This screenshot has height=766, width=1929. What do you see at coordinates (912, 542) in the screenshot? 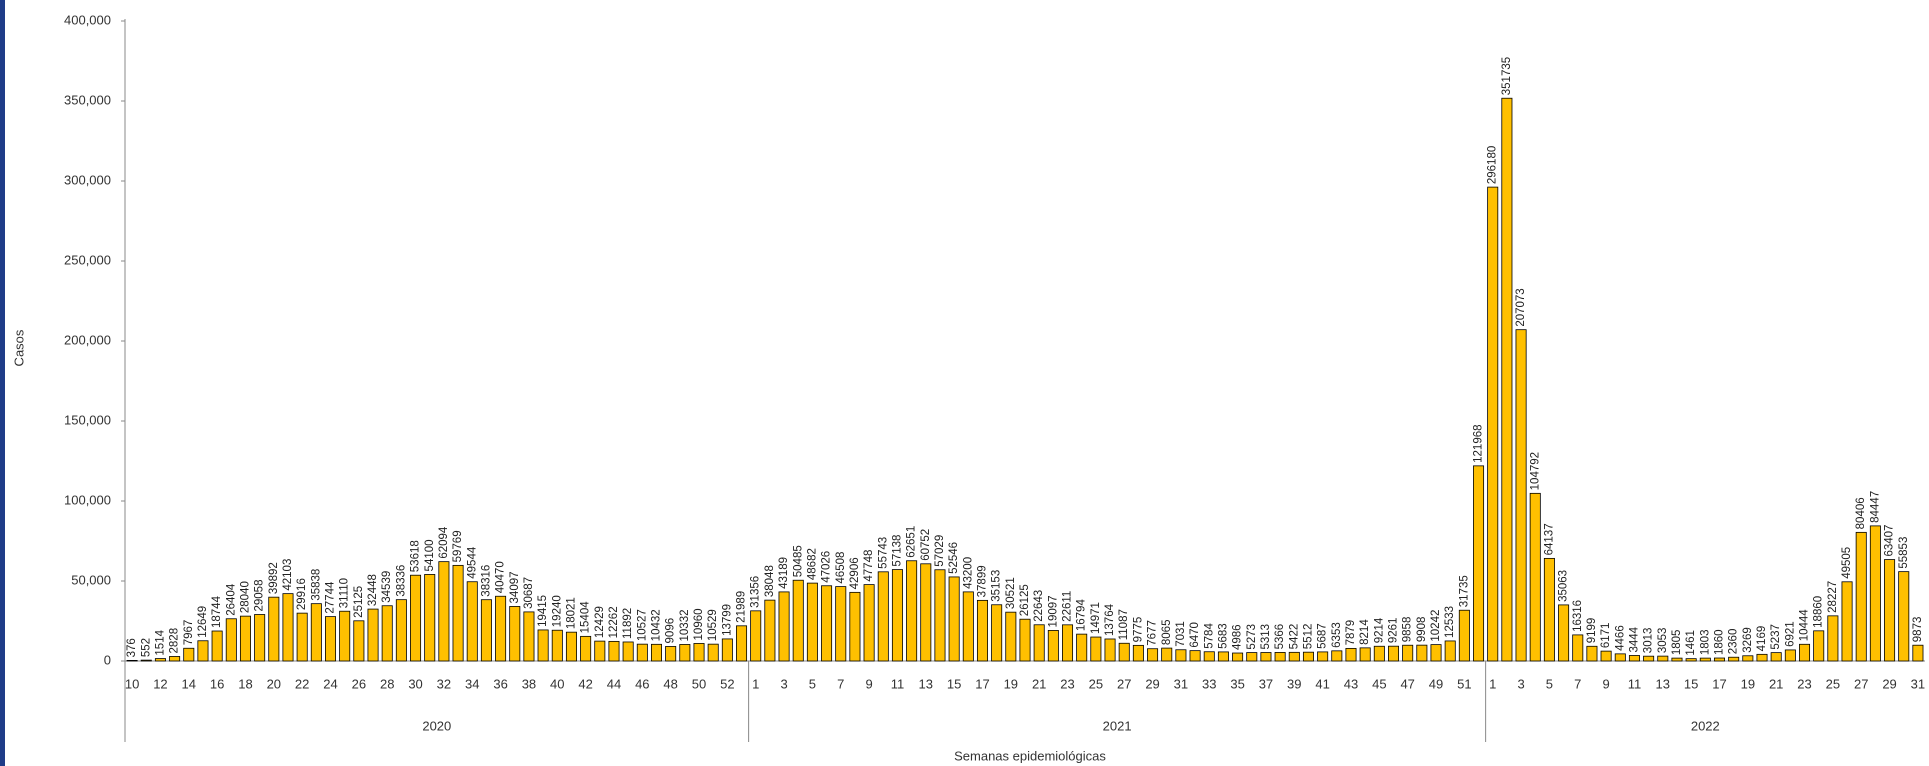
I see `data-label: 62651` at bounding box center [912, 542].